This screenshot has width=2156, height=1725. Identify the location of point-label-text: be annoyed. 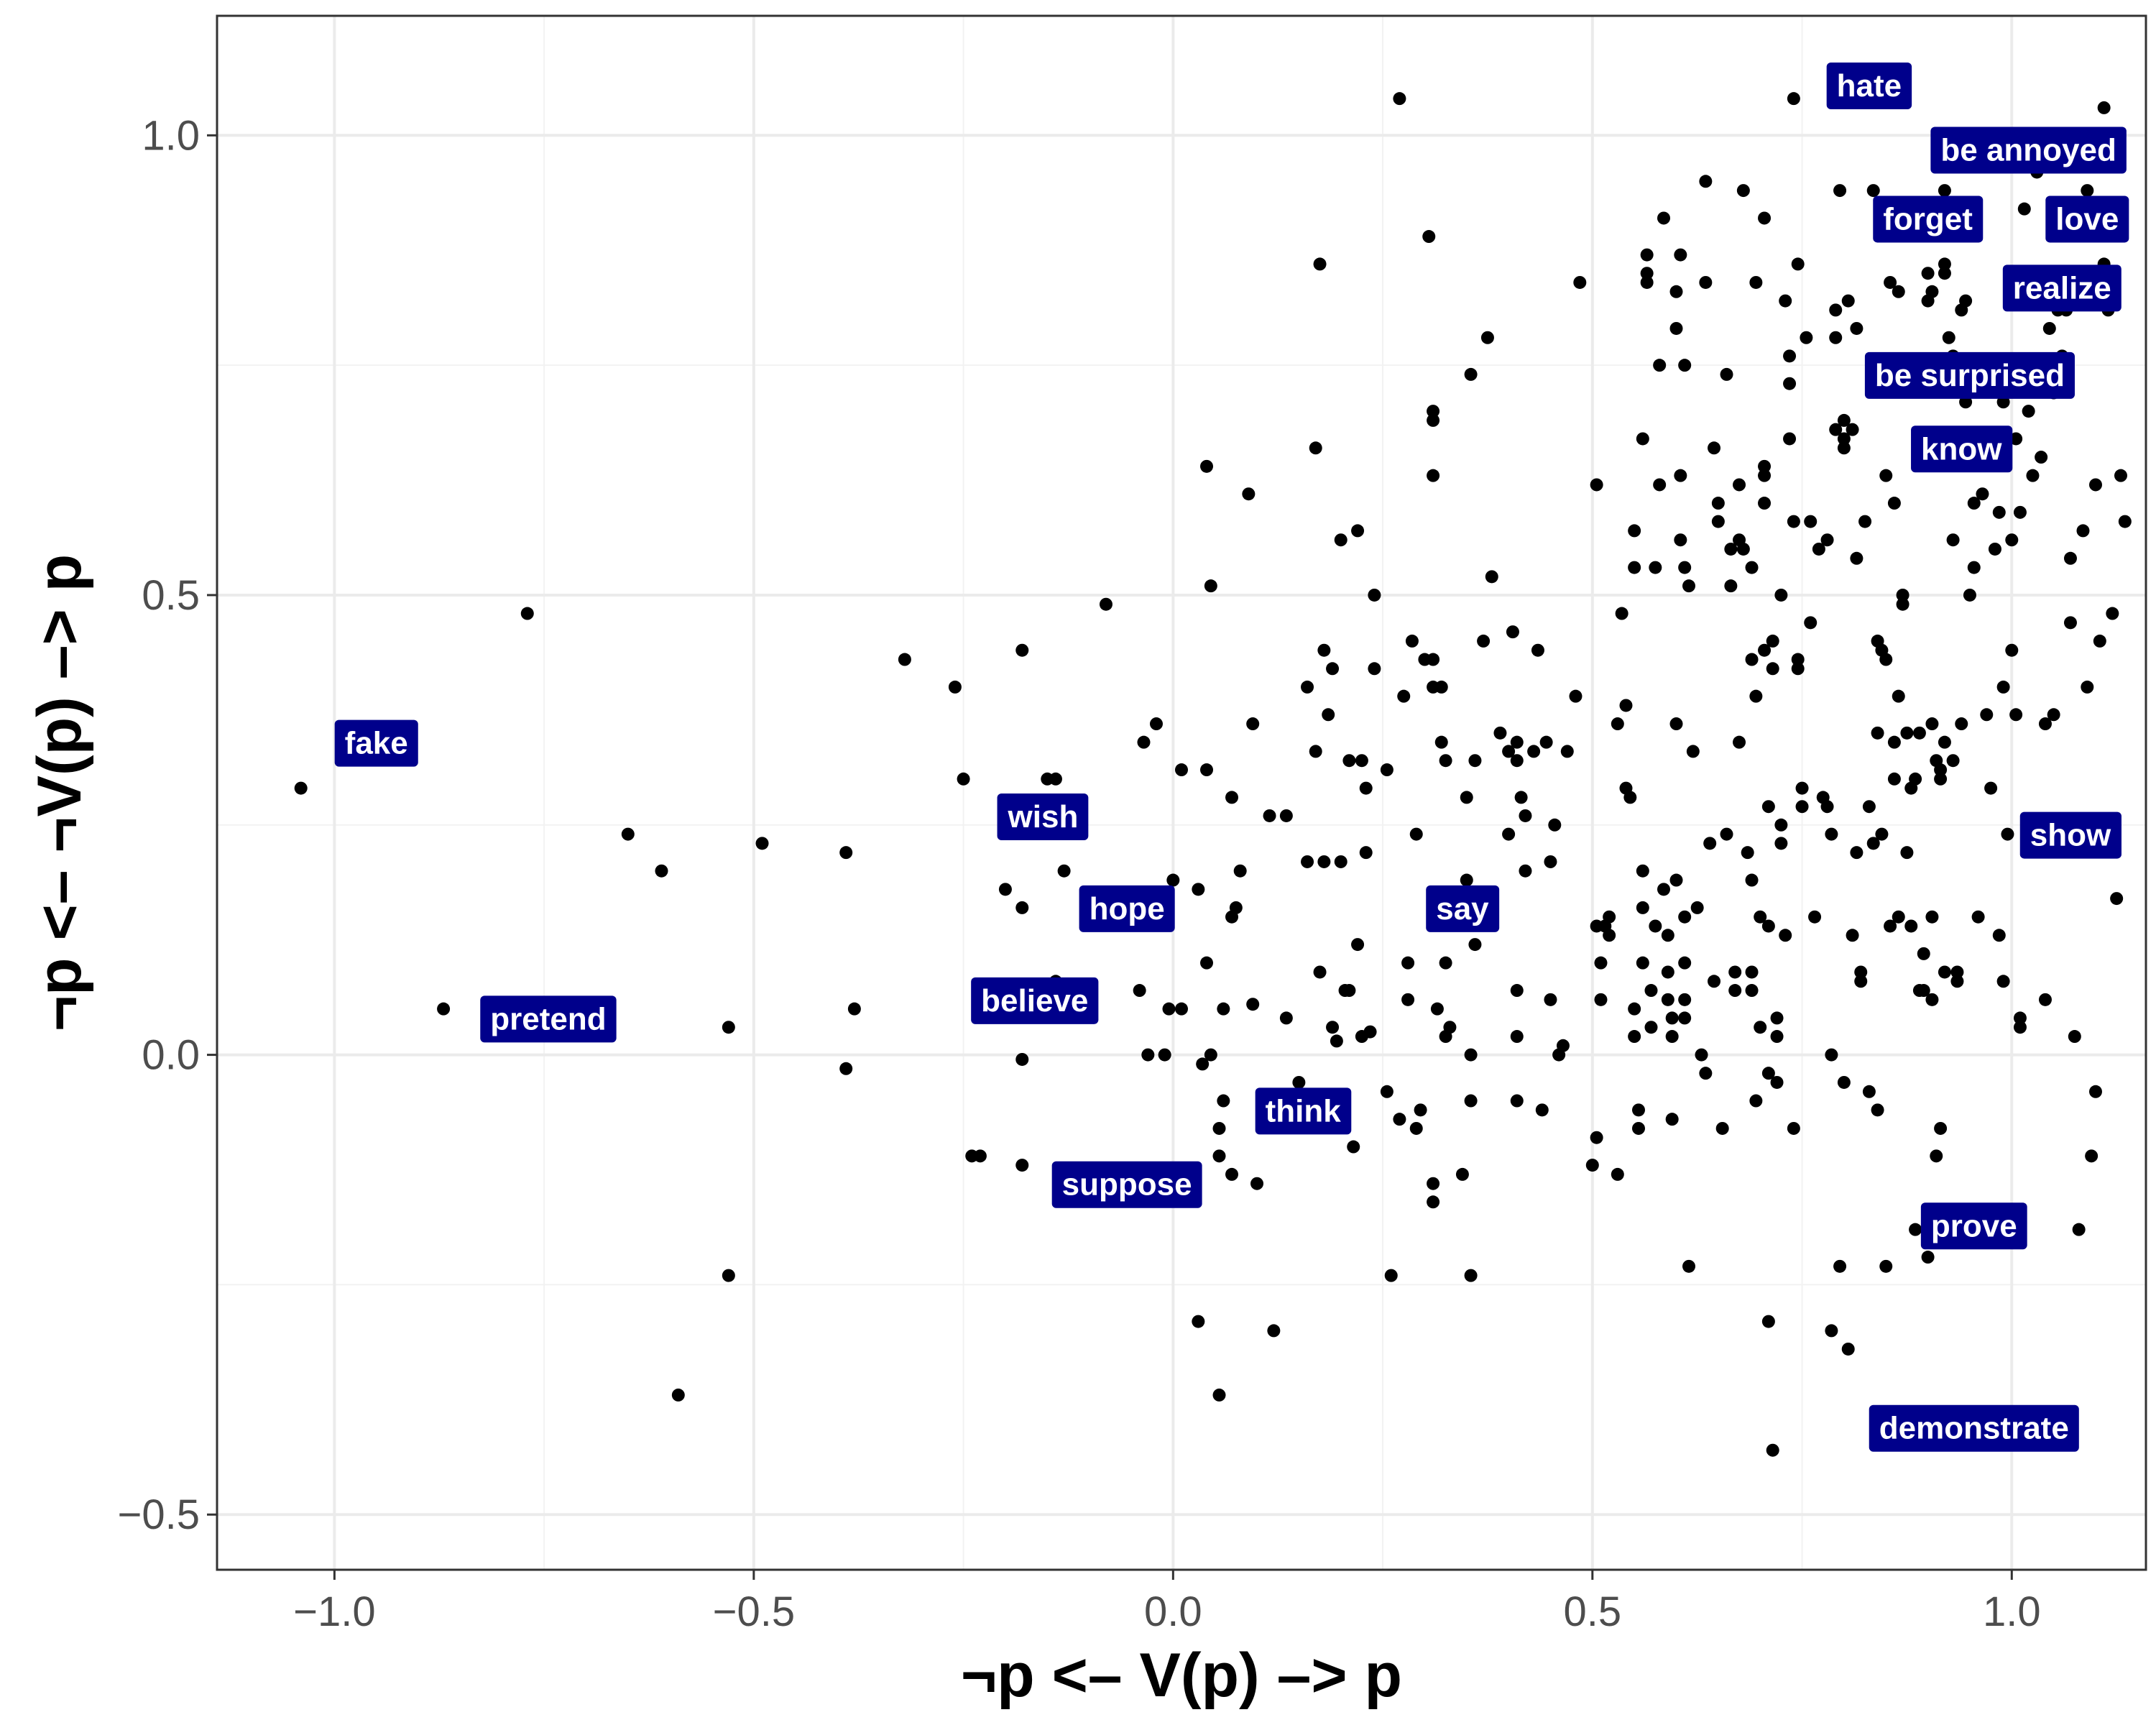
(2028, 149).